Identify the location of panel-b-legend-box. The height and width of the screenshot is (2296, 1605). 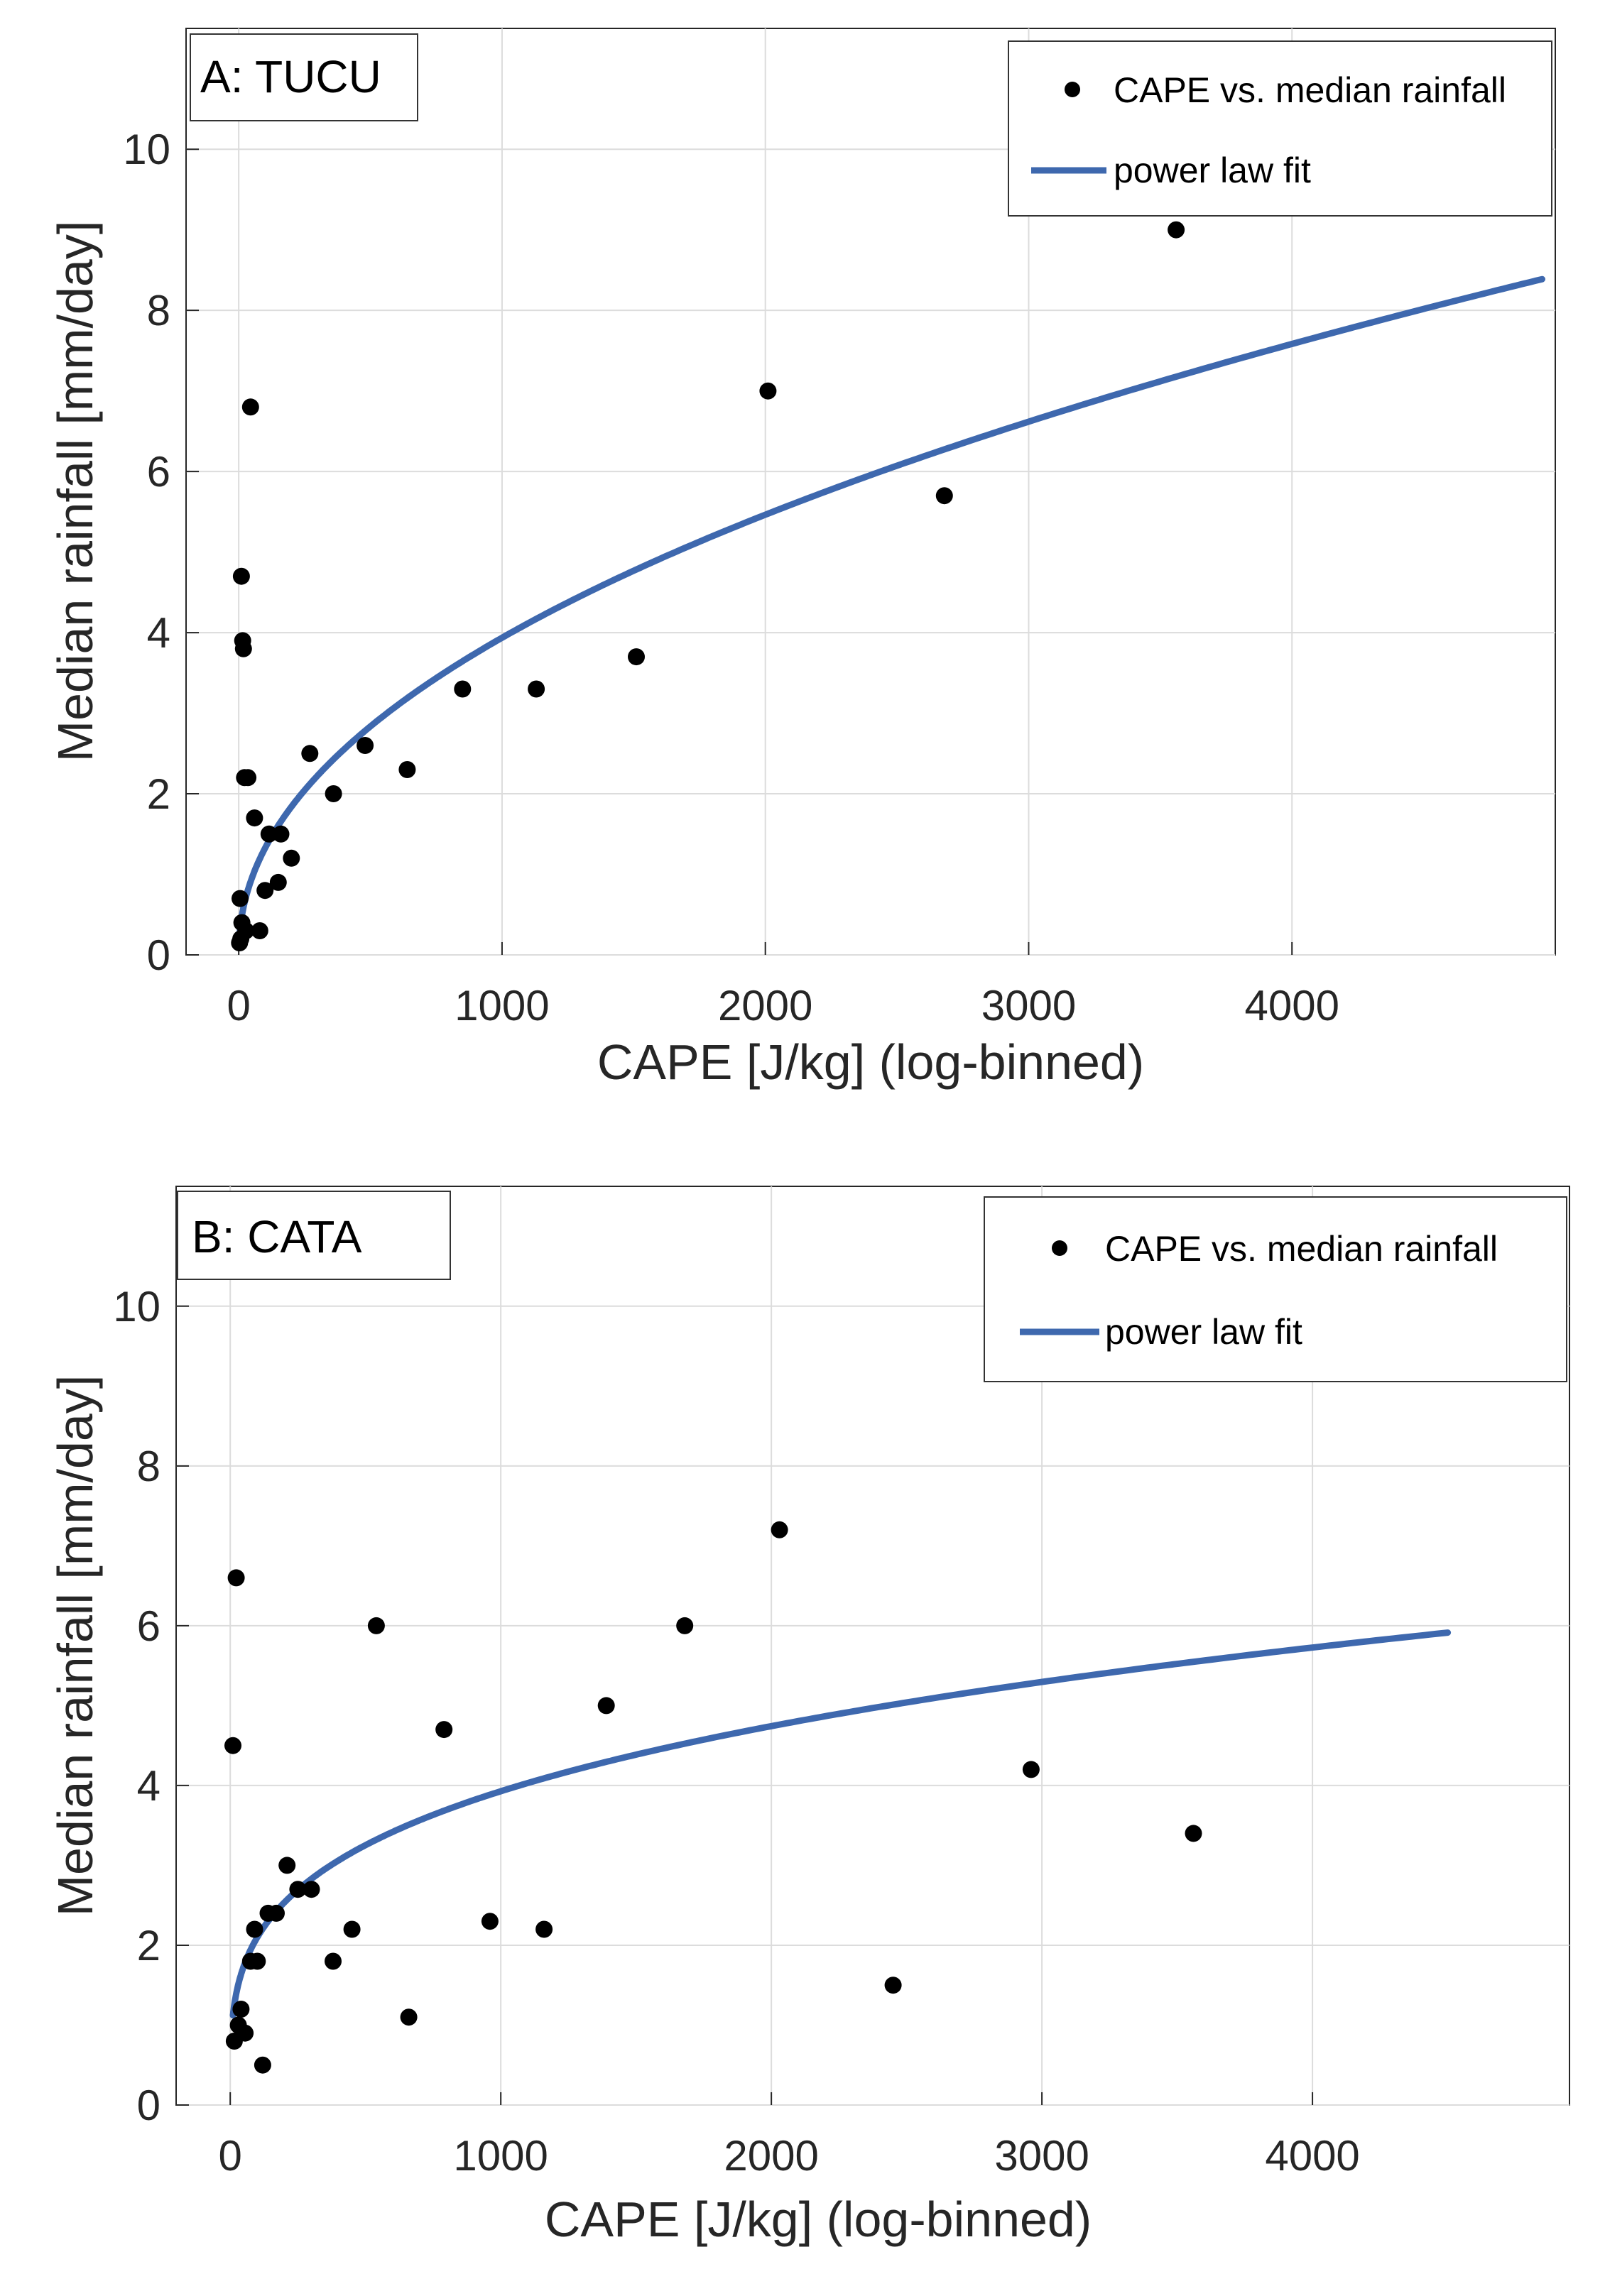
(1275, 1289).